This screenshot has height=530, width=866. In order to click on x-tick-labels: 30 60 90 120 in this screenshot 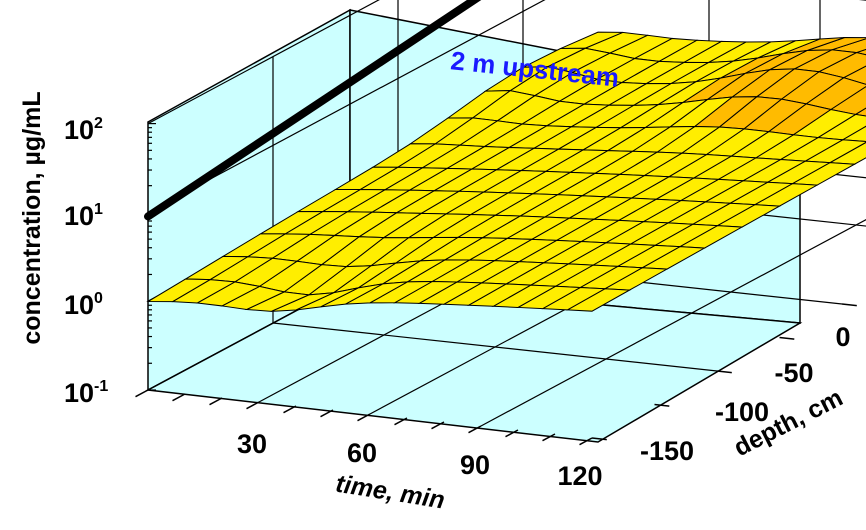, I will do `click(420, 460)`.